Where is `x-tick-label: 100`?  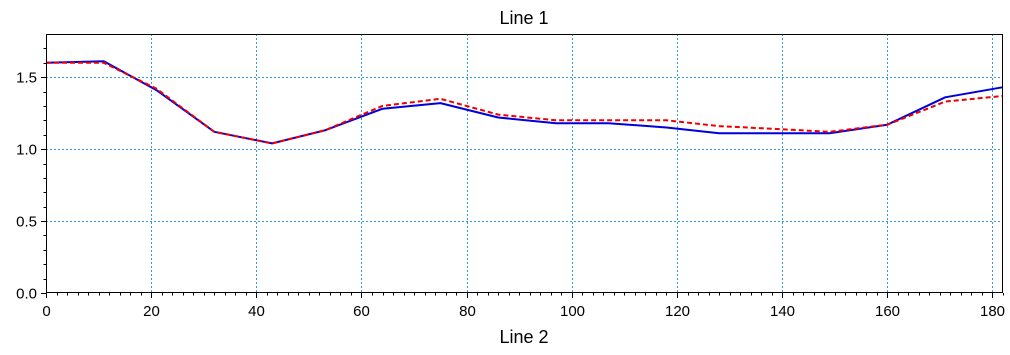
x-tick-label: 100 is located at coordinates (572, 311).